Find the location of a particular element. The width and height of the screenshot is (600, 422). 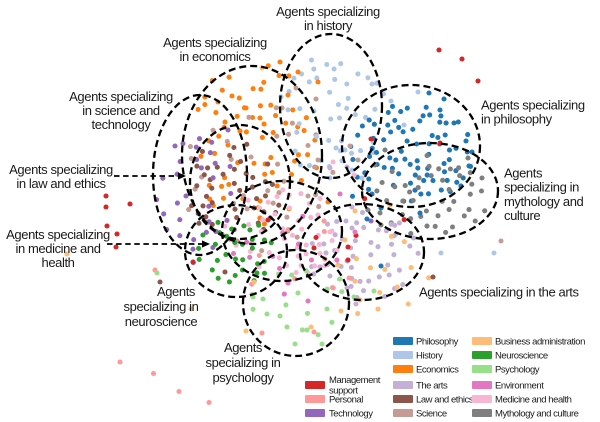

svg-text: in science and is located at coordinates (121, 110).